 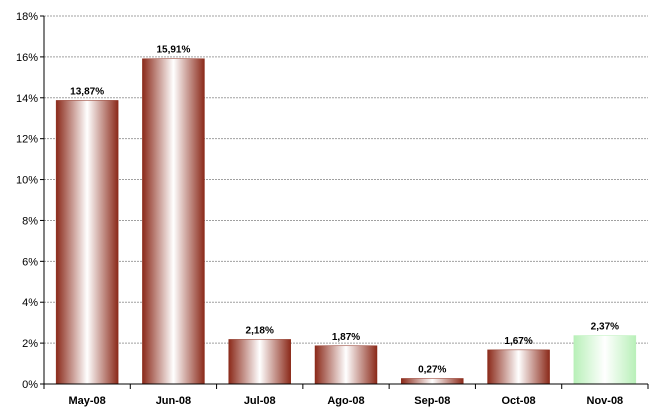 What do you see at coordinates (260, 330) in the screenshot?
I see `data-label: 2,18%` at bounding box center [260, 330].